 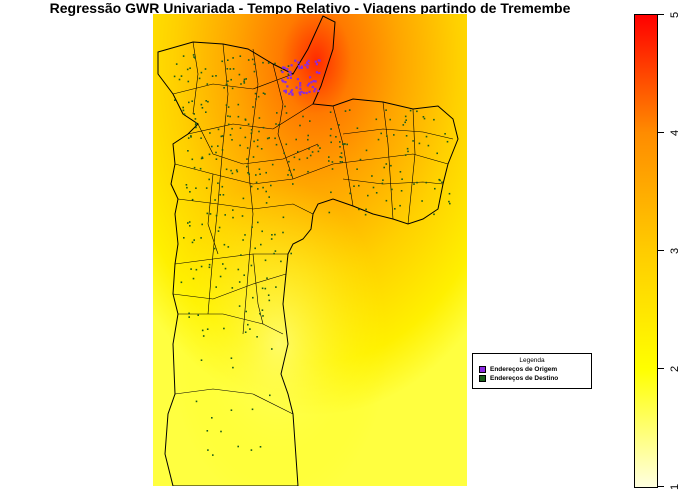 I want to click on origin-swatch, so click(x=482, y=369).